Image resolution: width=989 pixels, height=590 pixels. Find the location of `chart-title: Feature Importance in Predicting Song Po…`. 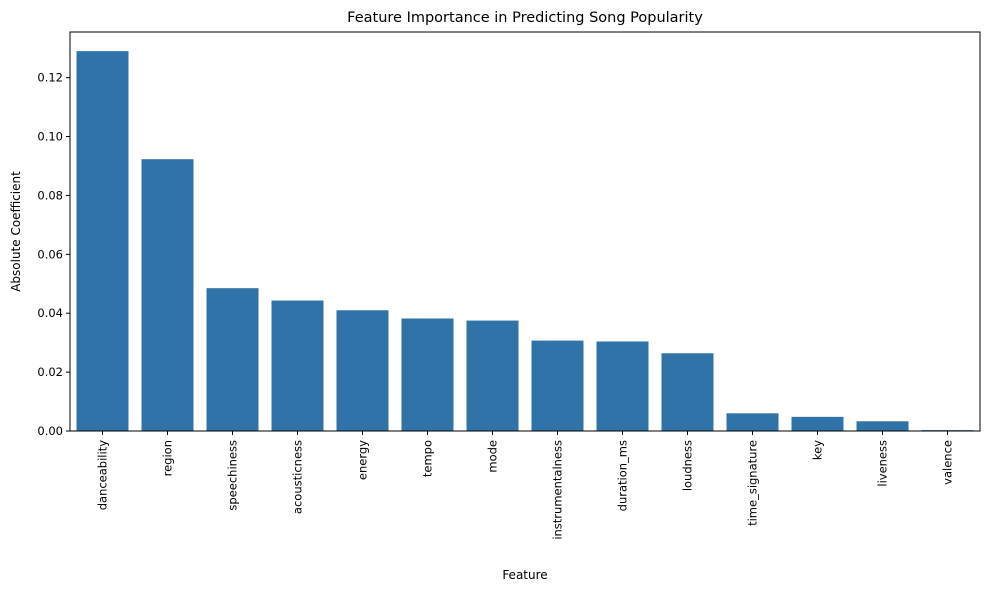

chart-title: Feature Importance in Predicting Song Po… is located at coordinates (525, 18).